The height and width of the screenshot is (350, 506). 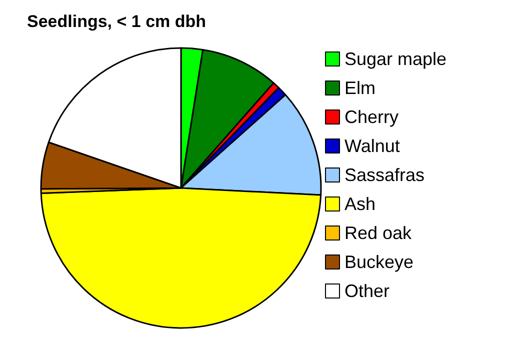 I want to click on legend-label: Walnut, so click(x=372, y=146).